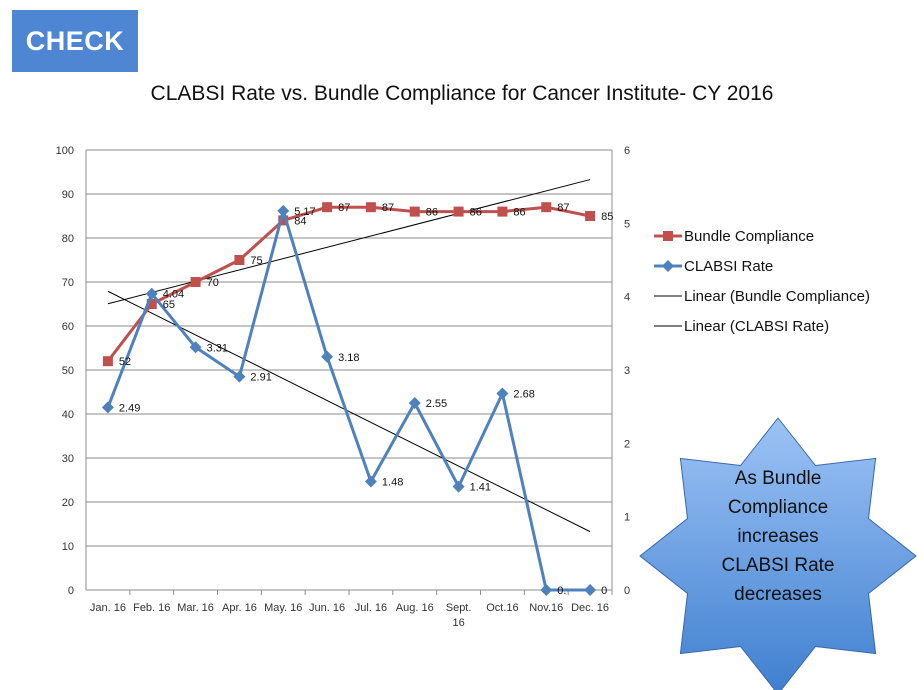 This screenshot has width=924, height=690. I want to click on x-tick-label: May. 16, so click(283, 608).